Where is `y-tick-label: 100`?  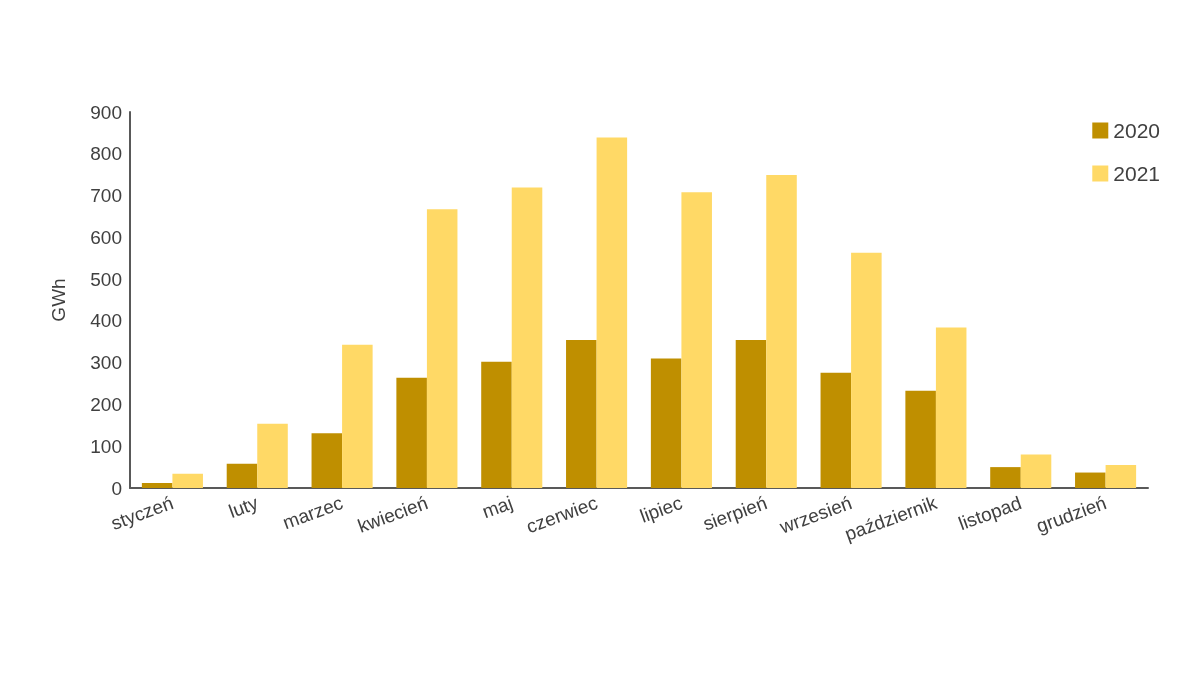
y-tick-label: 100 is located at coordinates (106, 446).